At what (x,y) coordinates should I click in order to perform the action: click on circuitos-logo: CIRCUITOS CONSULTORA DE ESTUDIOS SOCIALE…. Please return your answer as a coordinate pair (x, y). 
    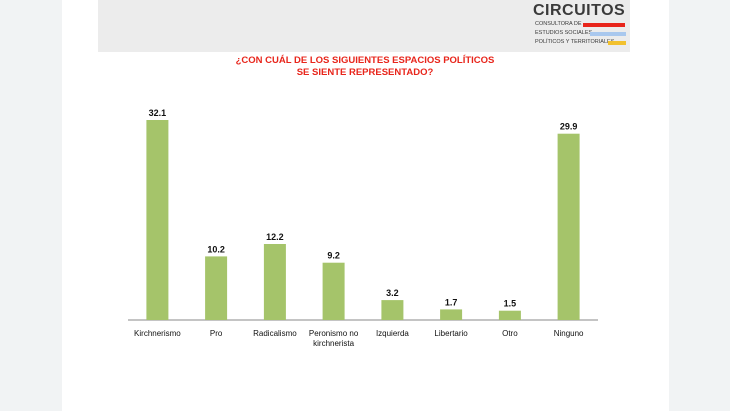
    Looking at the image, I should click on (581, 26).